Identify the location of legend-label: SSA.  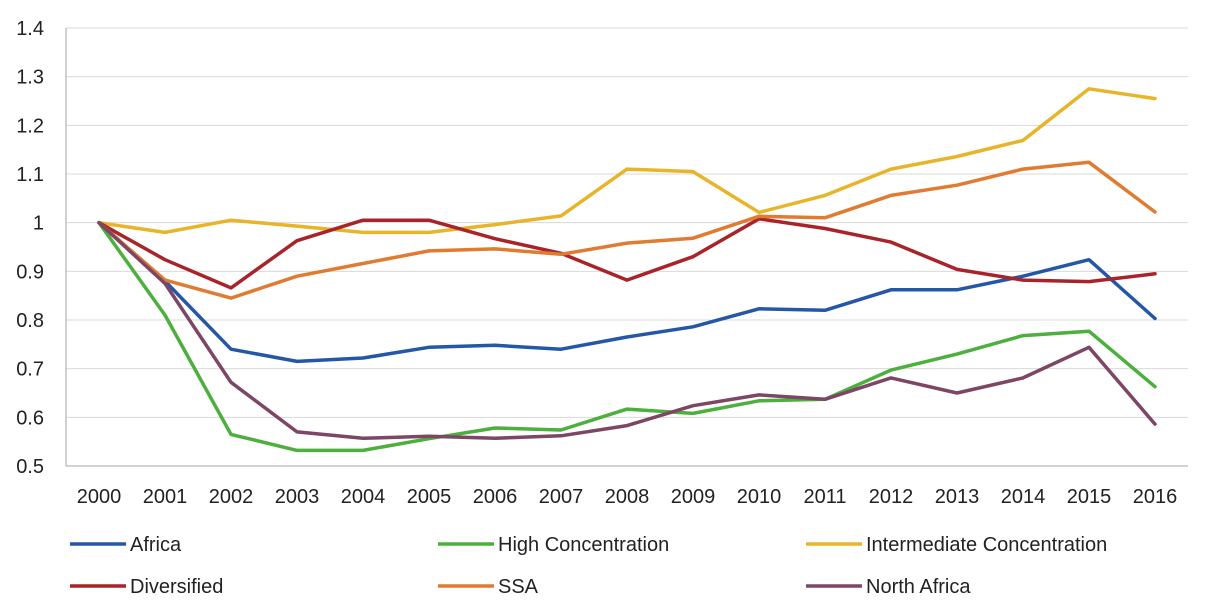
(518, 587).